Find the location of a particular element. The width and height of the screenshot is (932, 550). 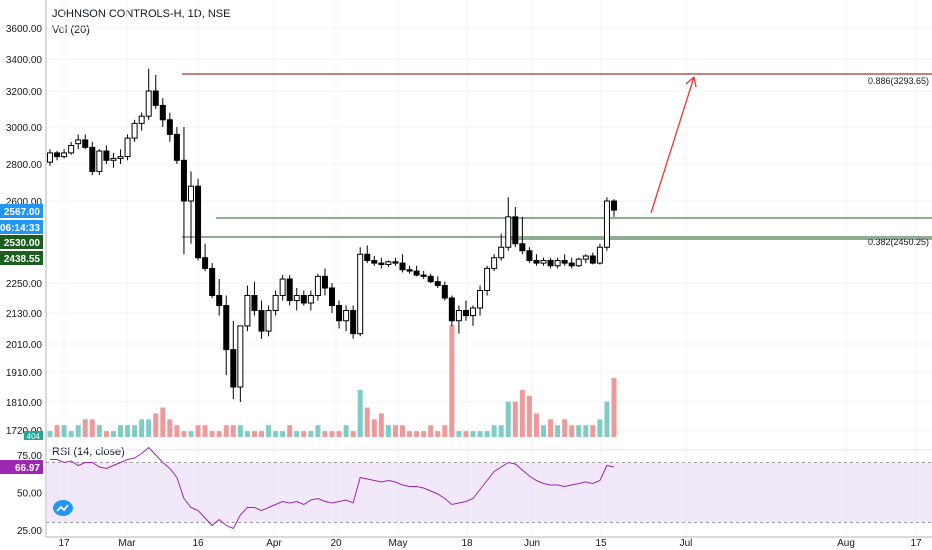

tradingview-logo-icon is located at coordinates (63, 508).